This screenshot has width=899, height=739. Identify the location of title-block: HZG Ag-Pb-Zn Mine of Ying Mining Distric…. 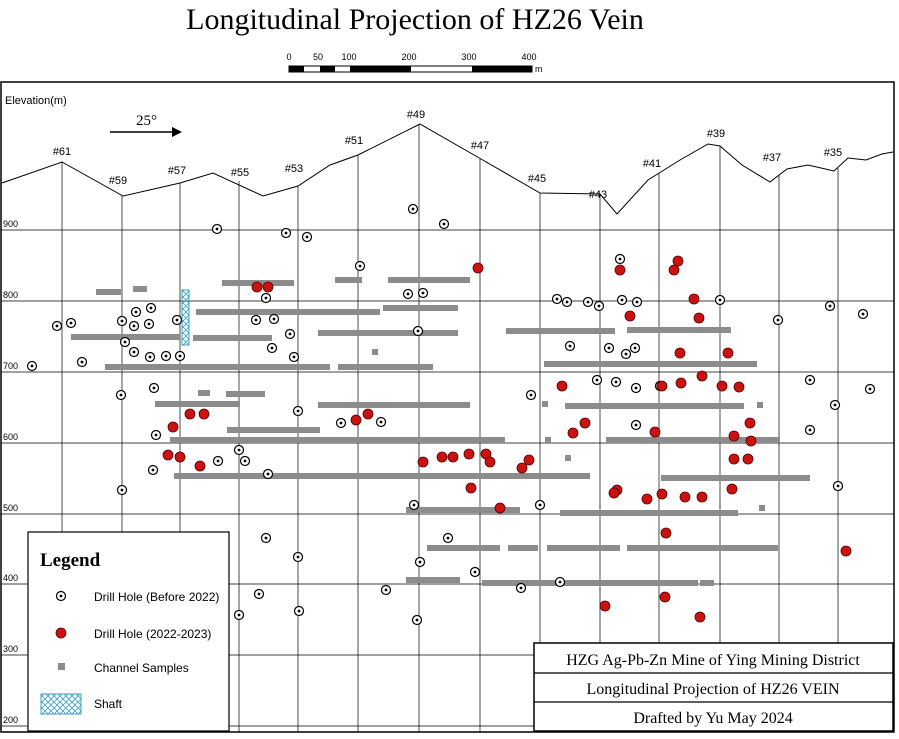
(713, 687).